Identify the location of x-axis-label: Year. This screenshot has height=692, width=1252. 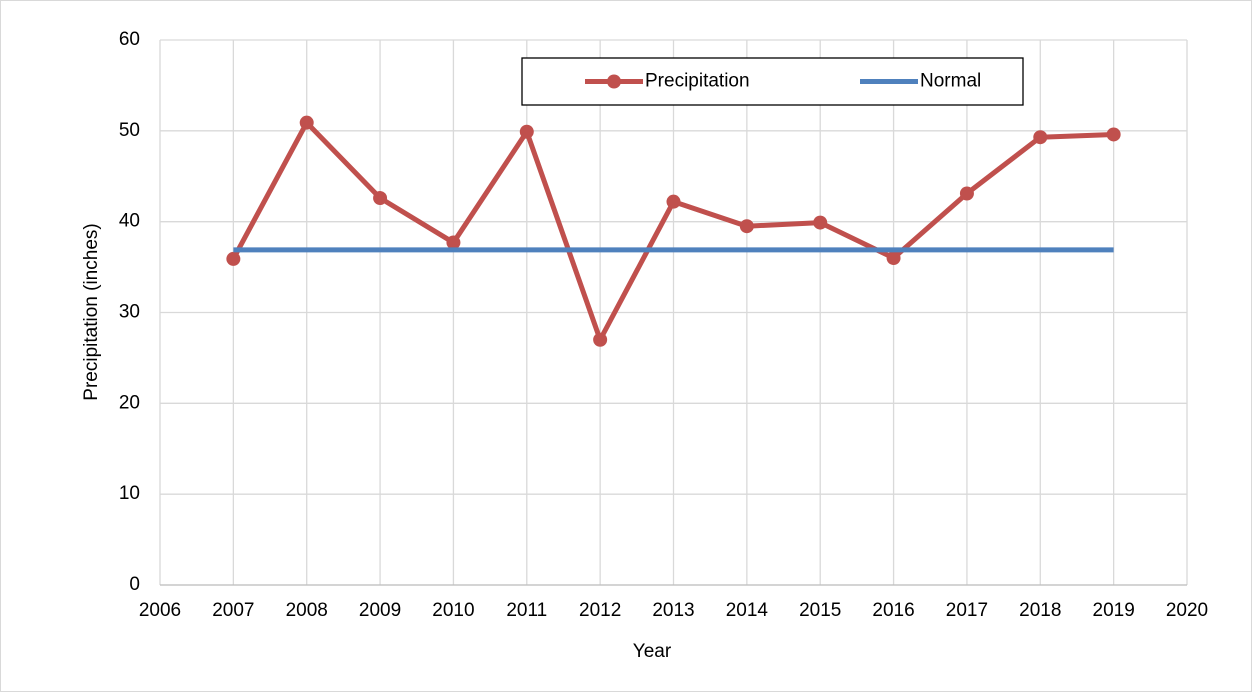
(652, 651).